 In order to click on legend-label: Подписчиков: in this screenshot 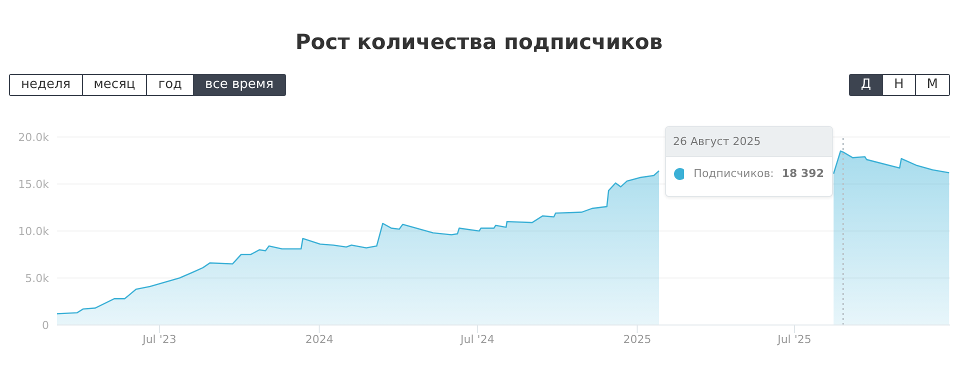, I will do `click(734, 173)`.